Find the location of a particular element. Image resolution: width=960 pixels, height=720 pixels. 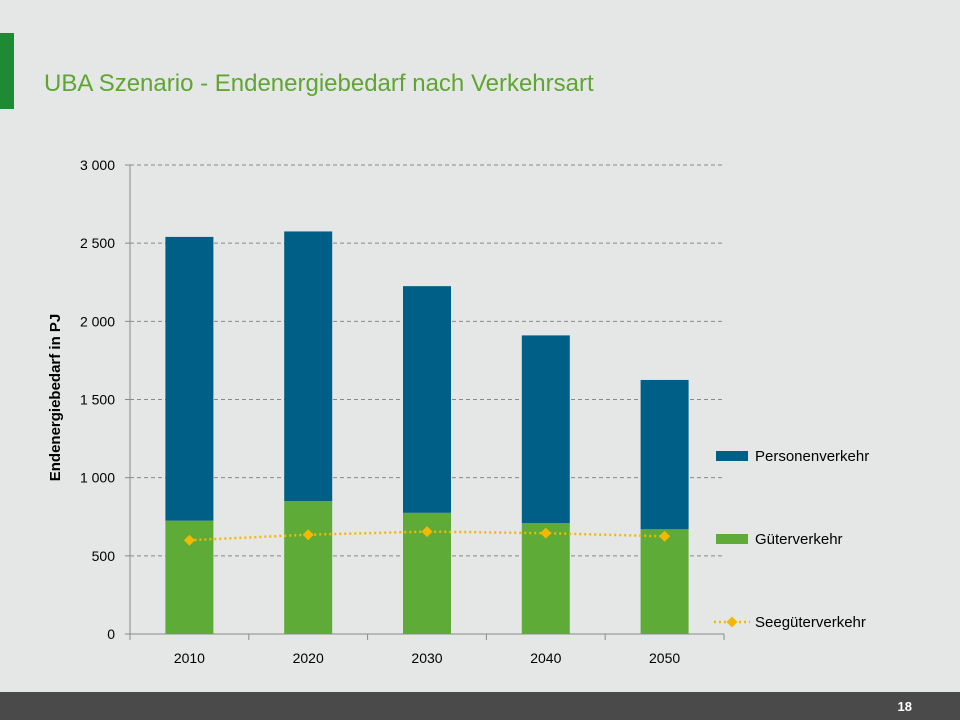

legend-label: Güterverkehr is located at coordinates (799, 539).